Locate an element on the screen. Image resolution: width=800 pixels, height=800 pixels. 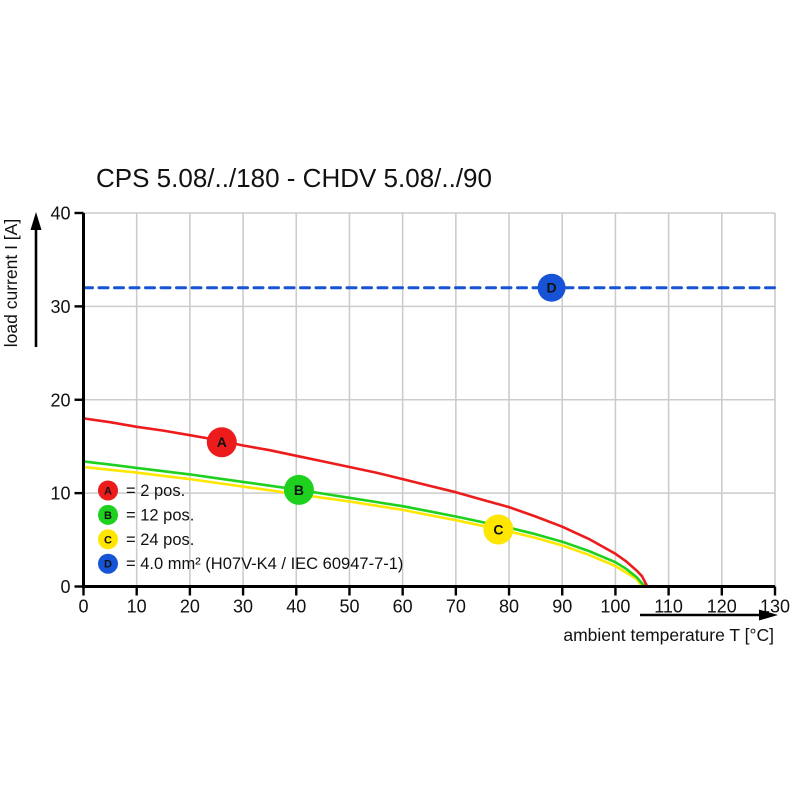
legend-swatch-D is located at coordinates (108, 563).